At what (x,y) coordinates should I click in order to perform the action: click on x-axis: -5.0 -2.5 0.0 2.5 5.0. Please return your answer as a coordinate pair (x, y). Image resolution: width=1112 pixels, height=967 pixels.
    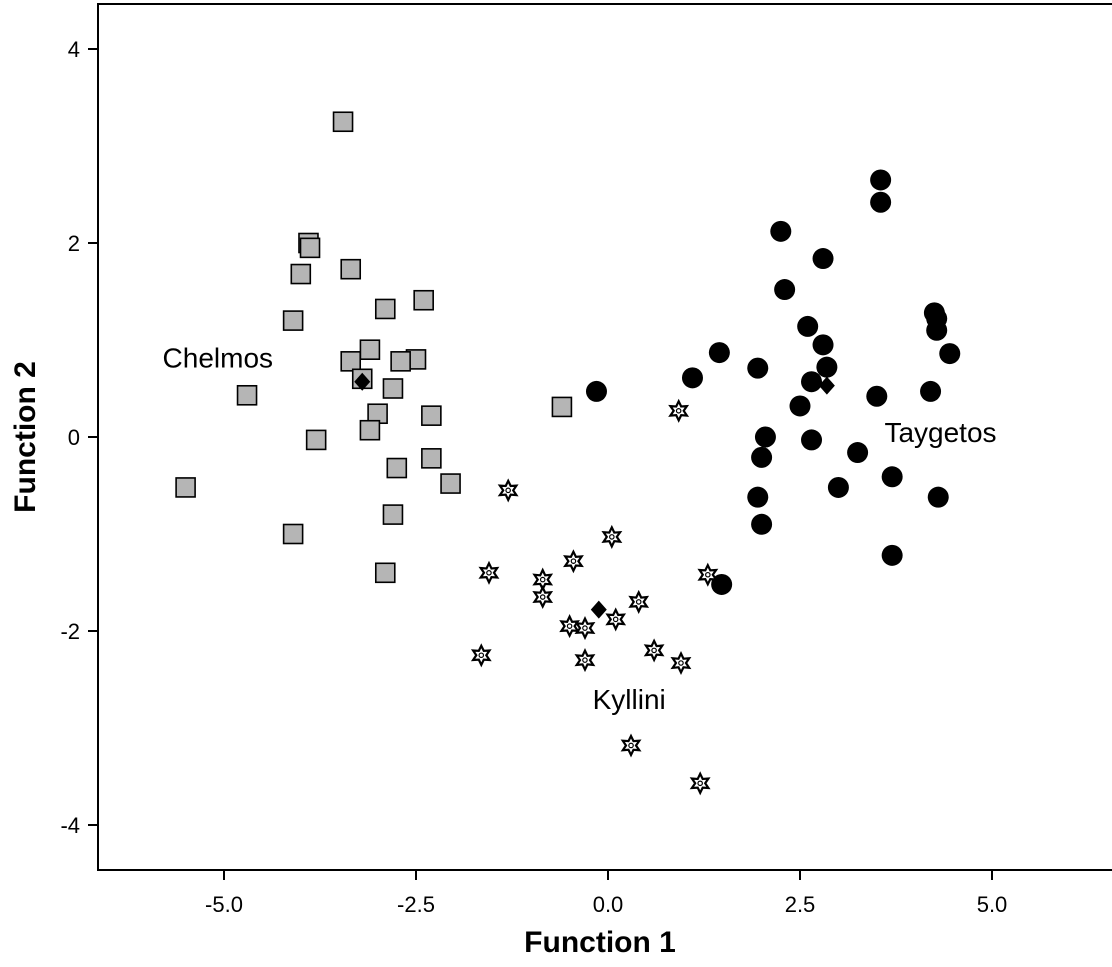
    Looking at the image, I should click on (606, 893).